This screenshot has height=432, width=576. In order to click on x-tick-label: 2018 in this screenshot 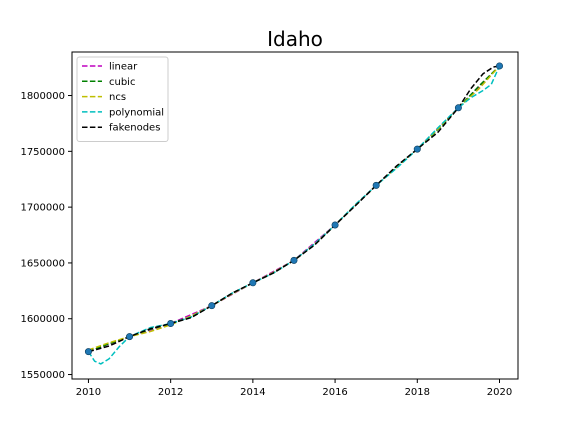, I will do `click(417, 392)`.